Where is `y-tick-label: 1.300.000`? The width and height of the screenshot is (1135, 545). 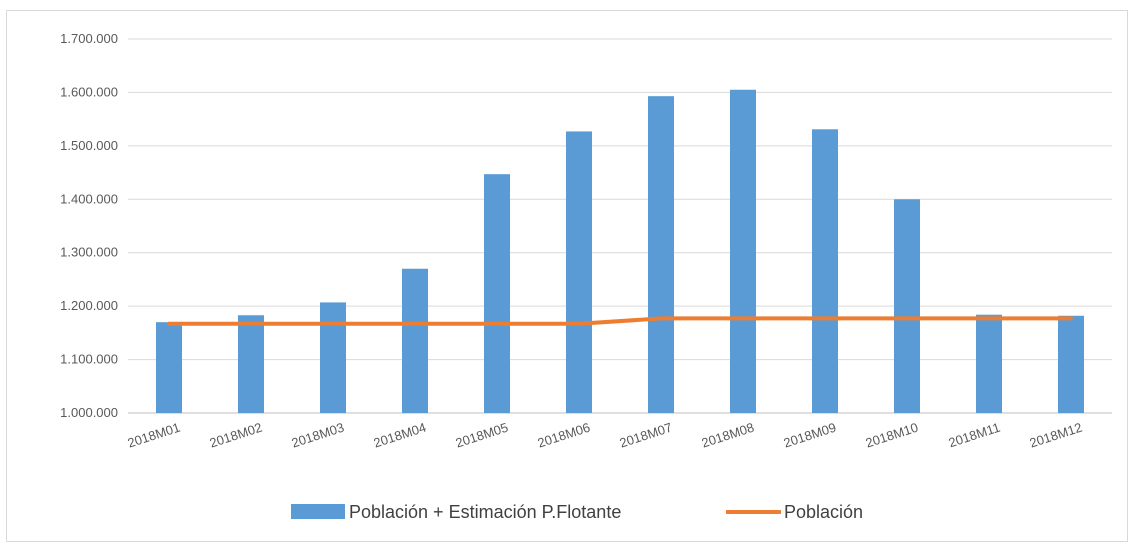
y-tick-label: 1.300.000 is located at coordinates (89, 252).